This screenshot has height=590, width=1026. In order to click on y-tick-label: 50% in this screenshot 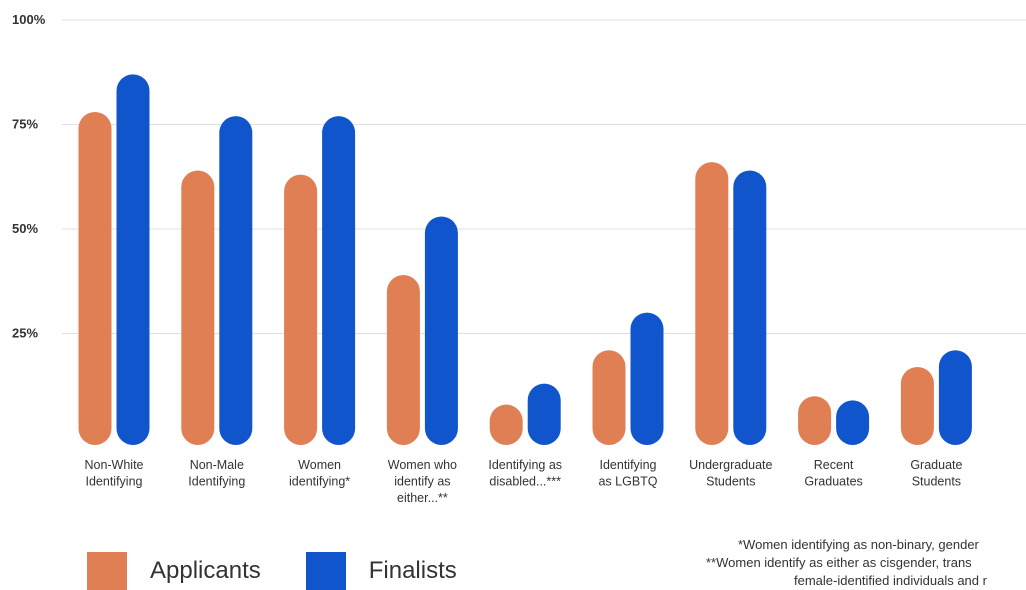, I will do `click(25, 228)`.